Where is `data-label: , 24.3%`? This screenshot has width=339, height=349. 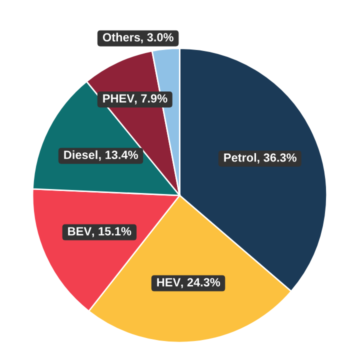 data-label: , 24.3% is located at coordinates (200, 283).